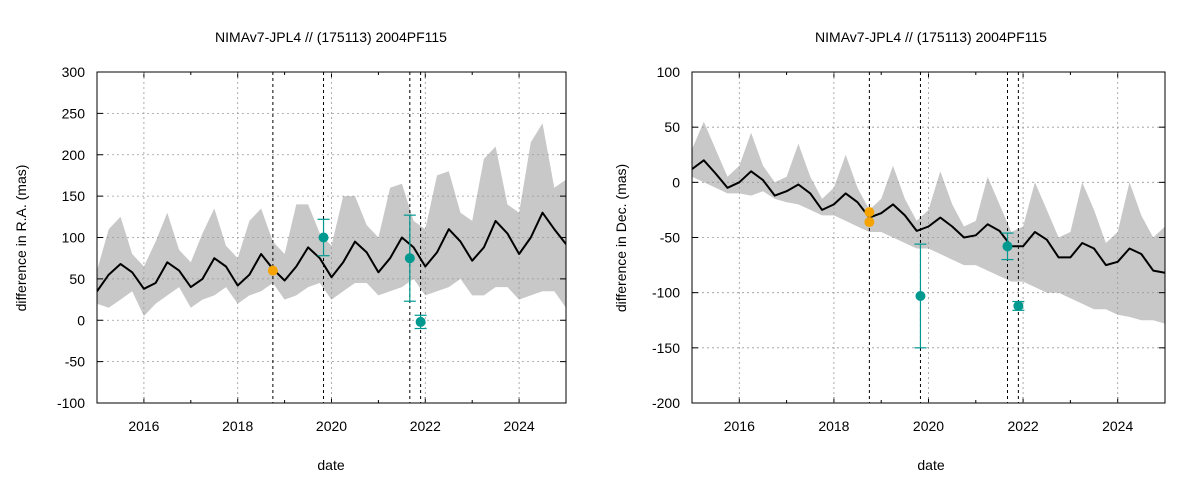 The image size is (1200, 480). What do you see at coordinates (928, 216) in the screenshot?
I see `dec-model-line` at bounding box center [928, 216].